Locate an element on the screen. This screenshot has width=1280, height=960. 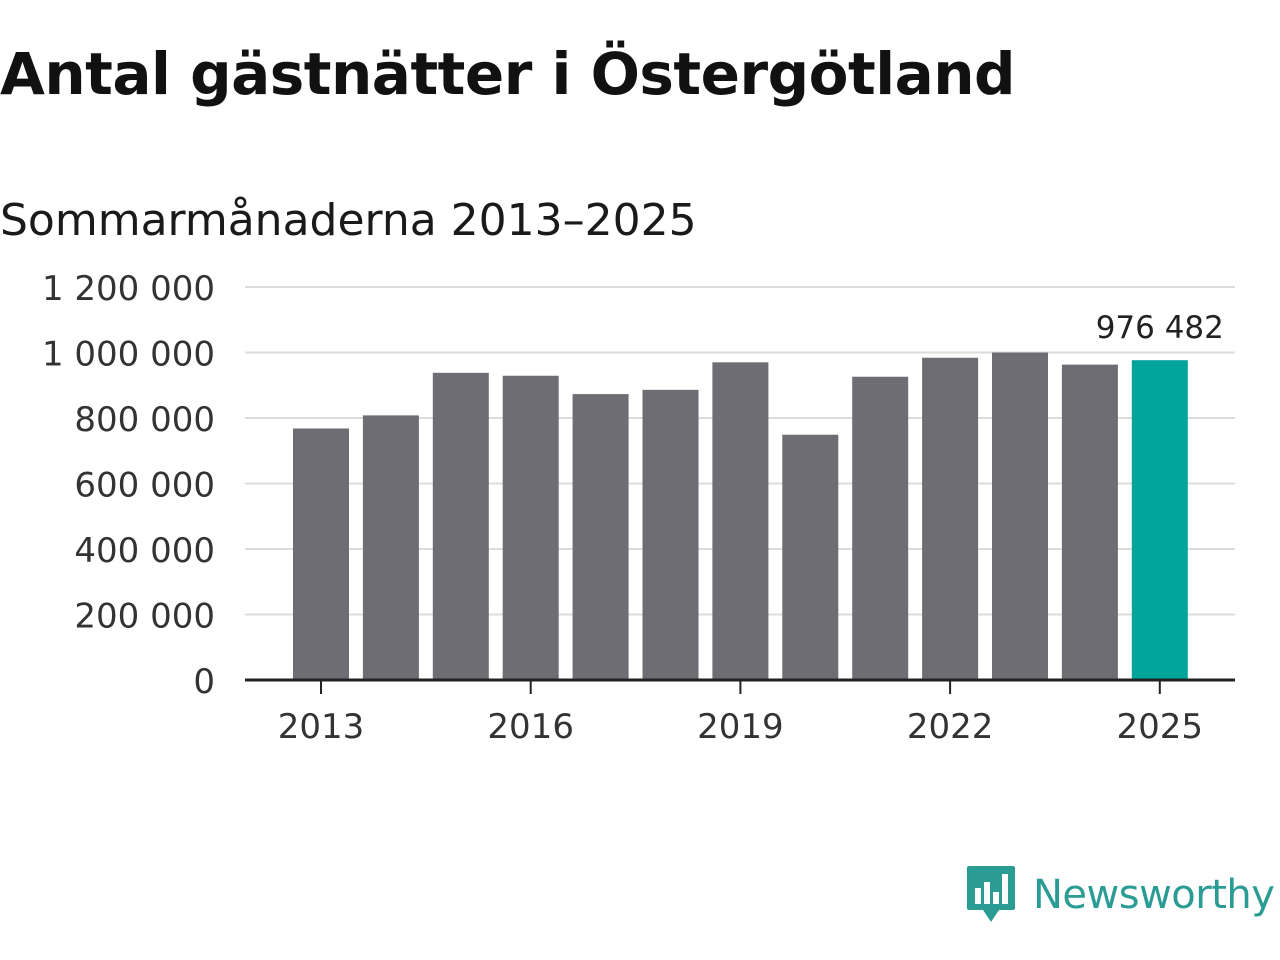
bar-2016 is located at coordinates (530, 527).